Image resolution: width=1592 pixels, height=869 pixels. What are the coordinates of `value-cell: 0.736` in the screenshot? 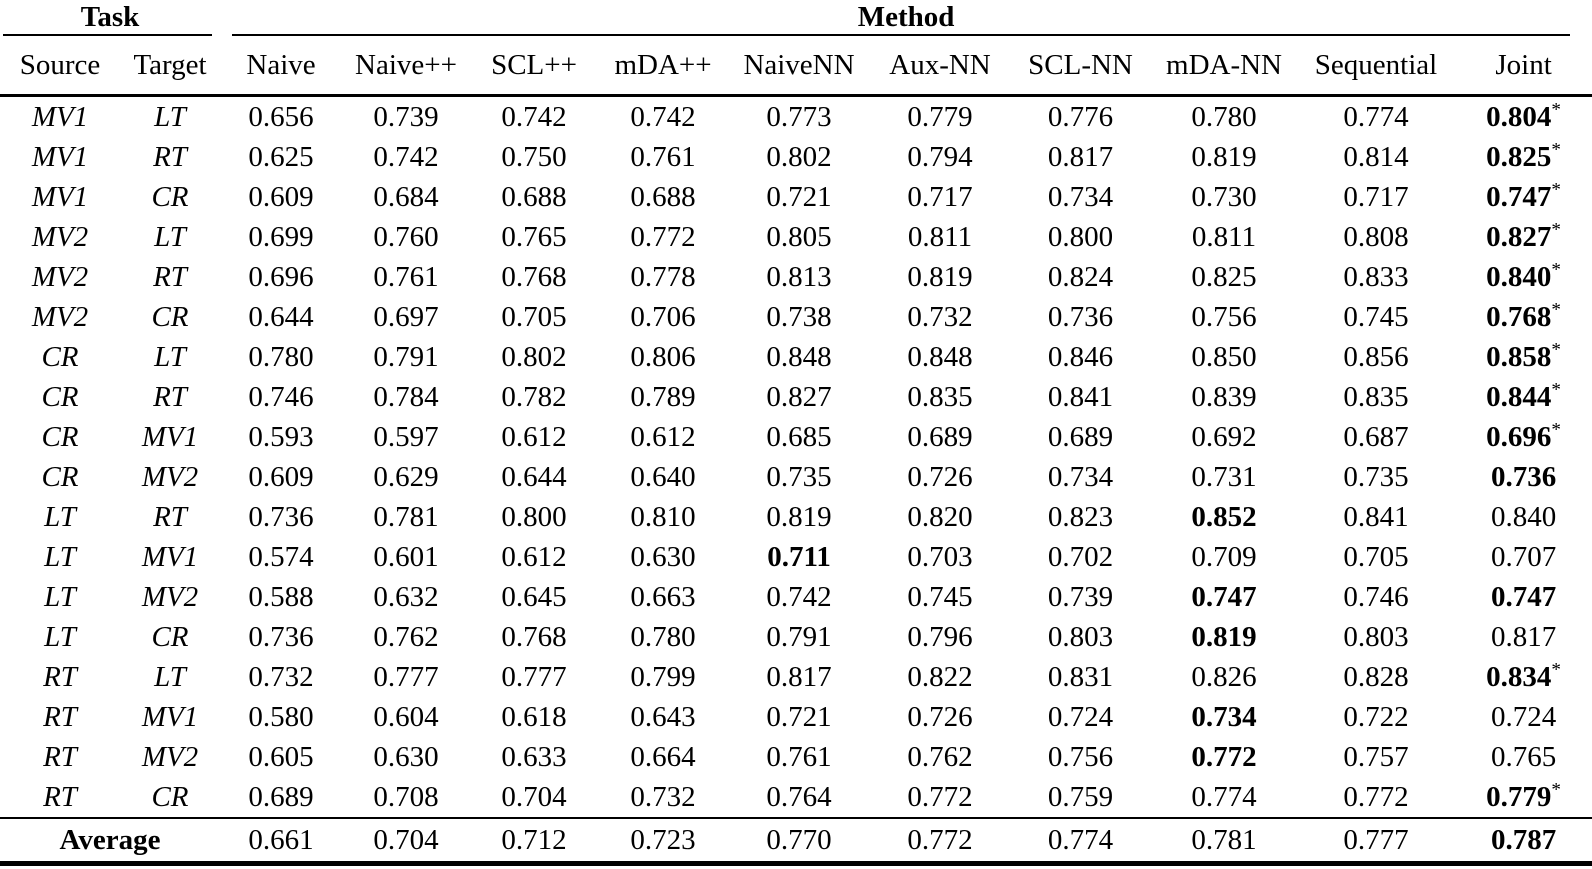 It's located at (281, 517).